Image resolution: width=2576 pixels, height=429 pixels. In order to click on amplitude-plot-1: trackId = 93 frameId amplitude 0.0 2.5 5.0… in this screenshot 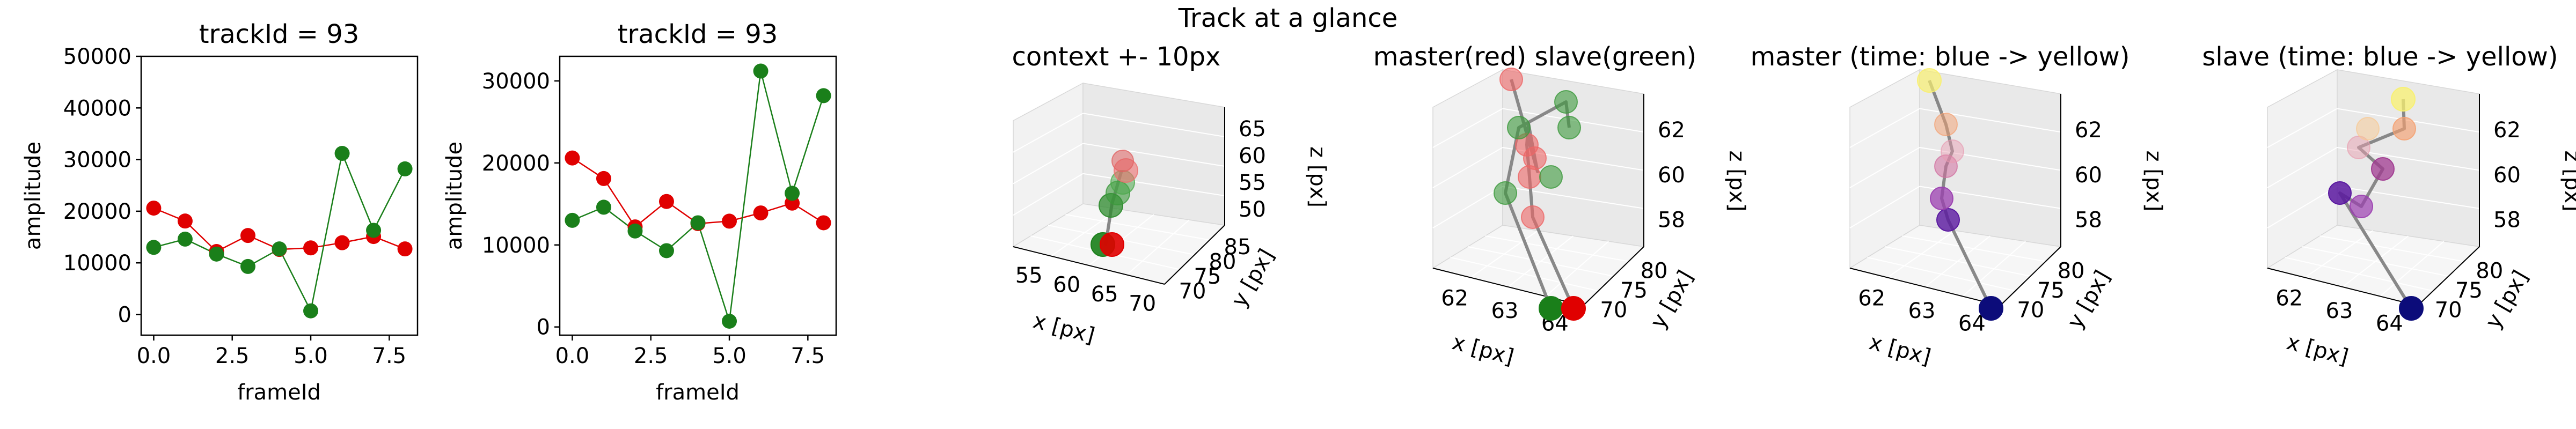, I will do `click(220, 212)`.